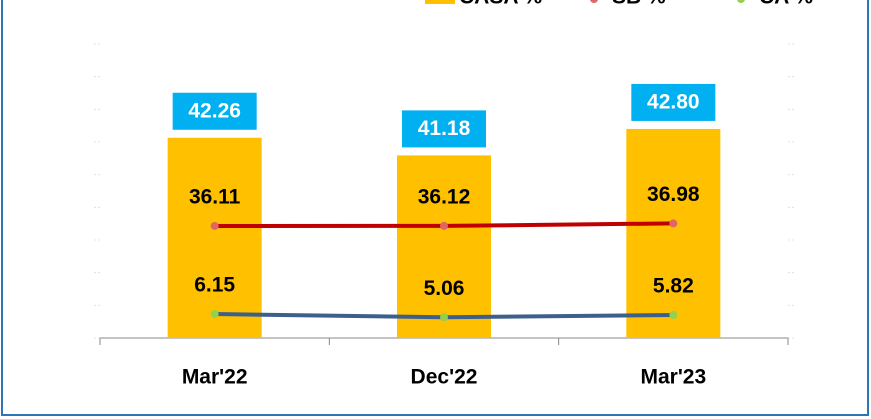 The height and width of the screenshot is (419, 871). Describe the element at coordinates (444, 288) in the screenshot. I see `value-label: 5.06` at that location.